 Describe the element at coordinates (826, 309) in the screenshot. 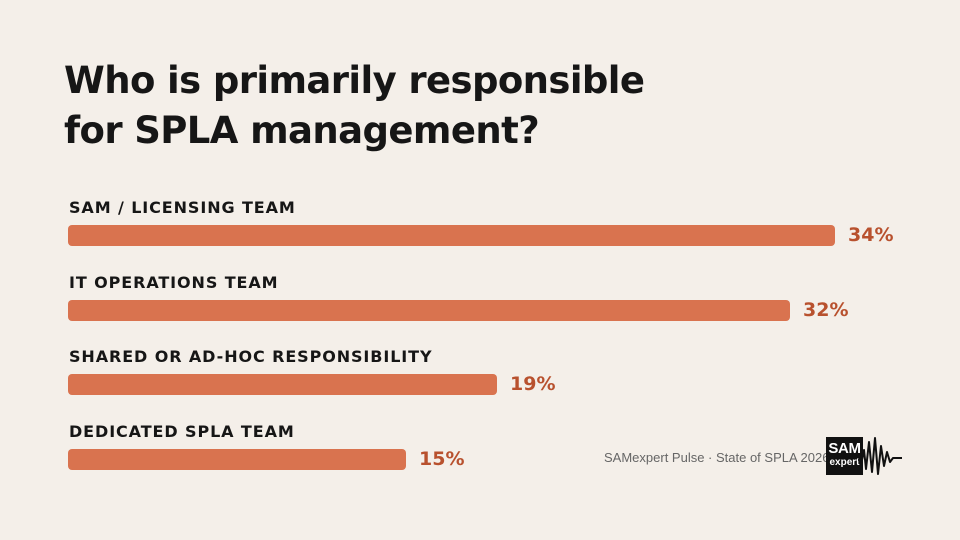

I see `value-label: 32%` at that location.